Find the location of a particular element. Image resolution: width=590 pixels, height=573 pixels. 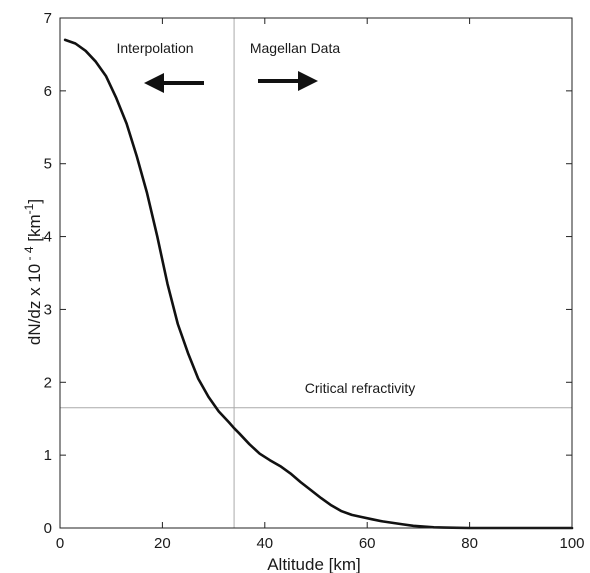

x-tick-label: 80 is located at coordinates (469, 543).